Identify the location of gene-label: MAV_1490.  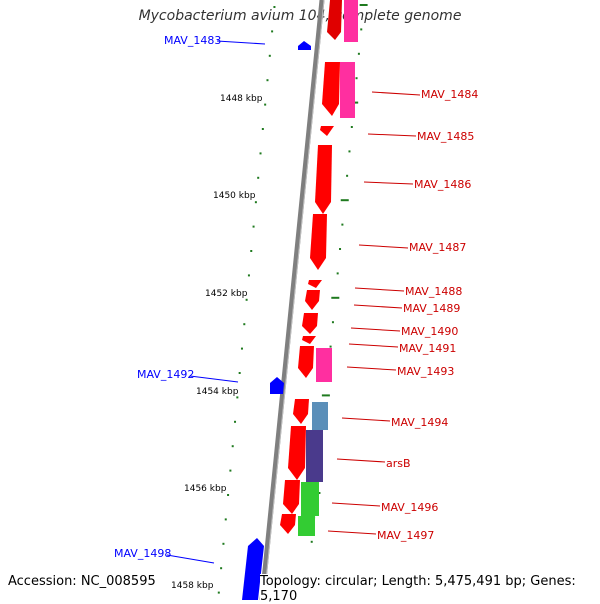
(429, 331).